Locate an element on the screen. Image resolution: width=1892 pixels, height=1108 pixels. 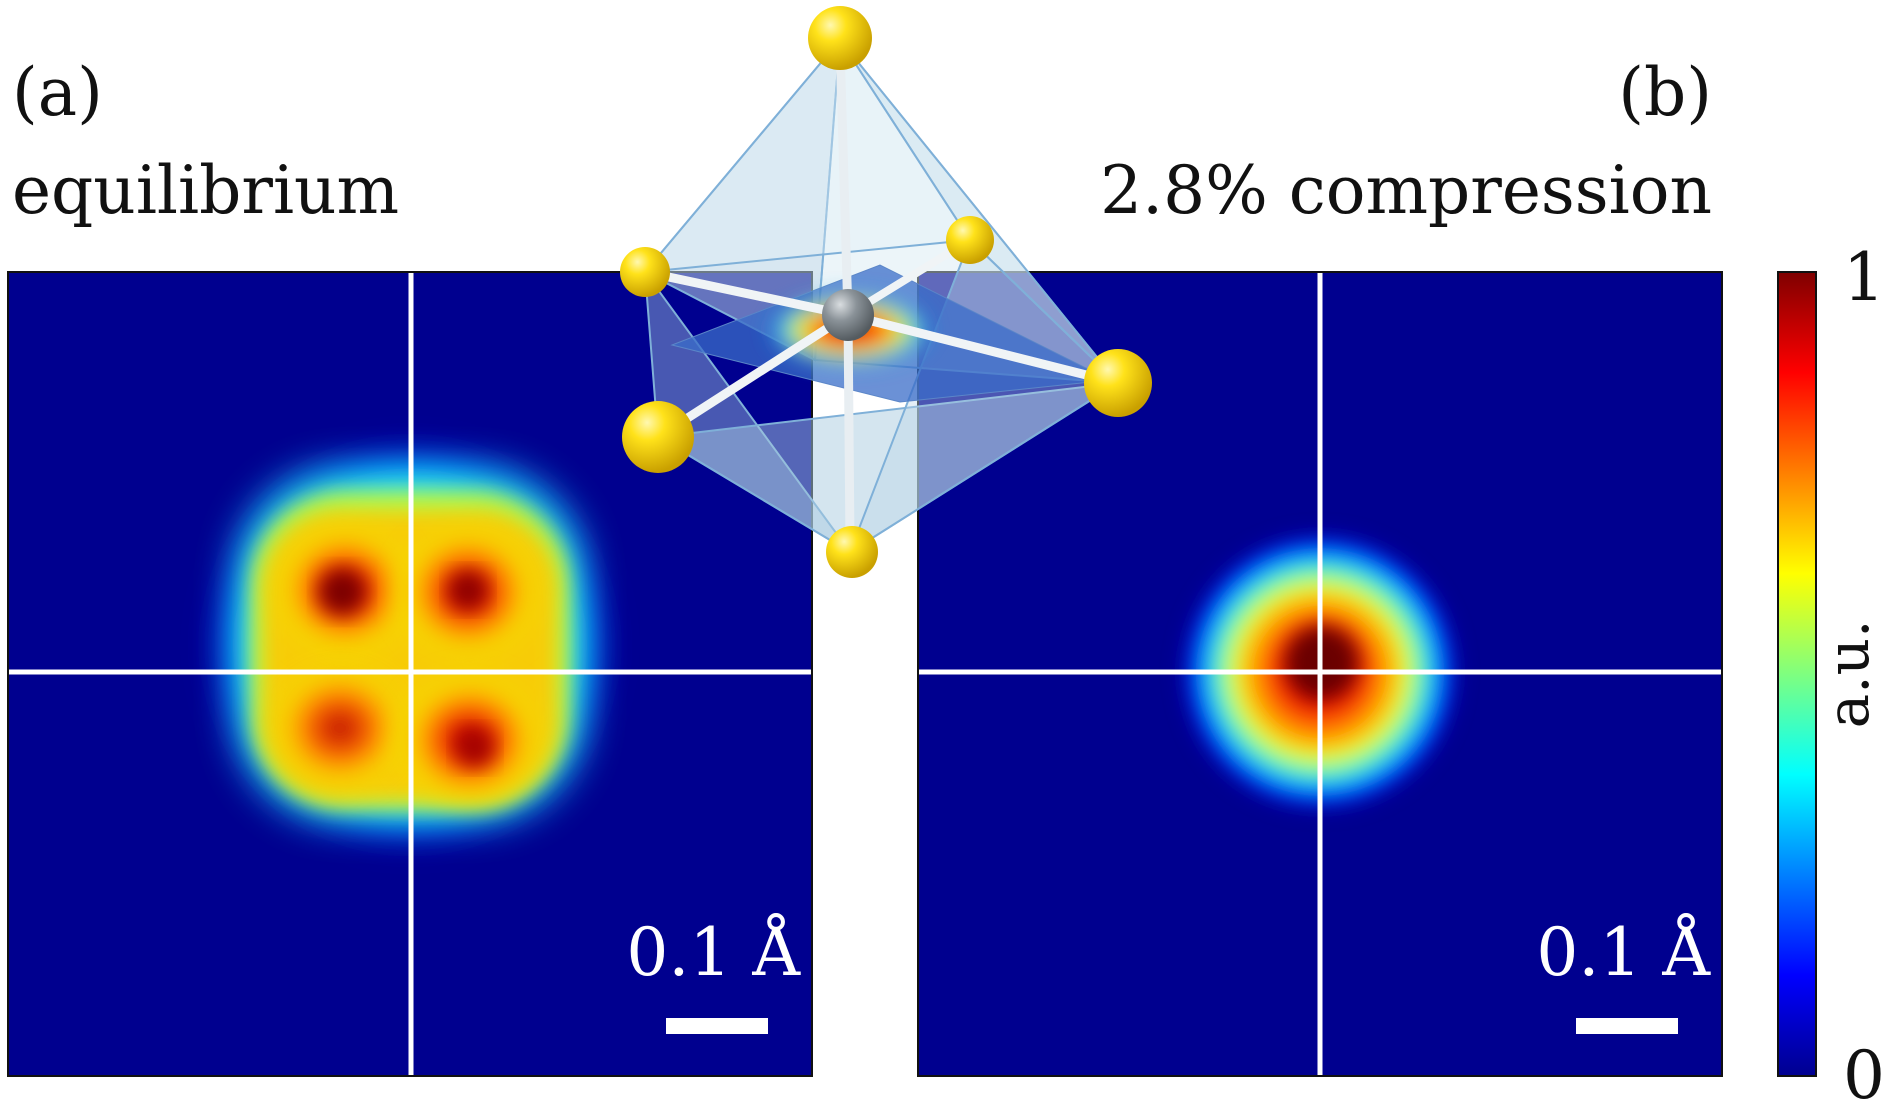
panel-a-title: equilibrium is located at coordinates (206, 190).